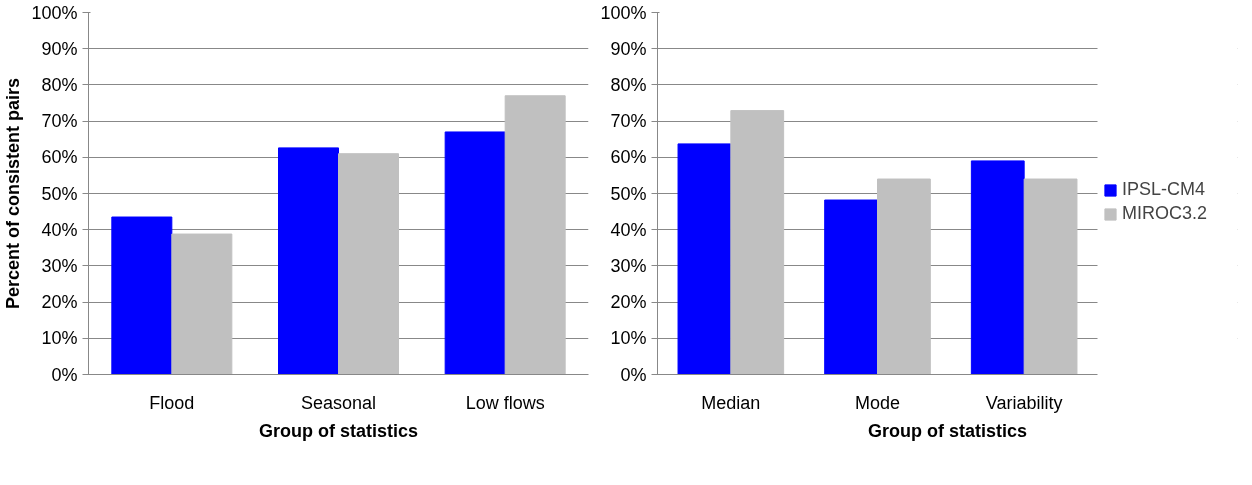 This screenshot has width=1252, height=485. Describe the element at coordinates (877, 402) in the screenshot. I see `x-tick-label: Mode` at that location.